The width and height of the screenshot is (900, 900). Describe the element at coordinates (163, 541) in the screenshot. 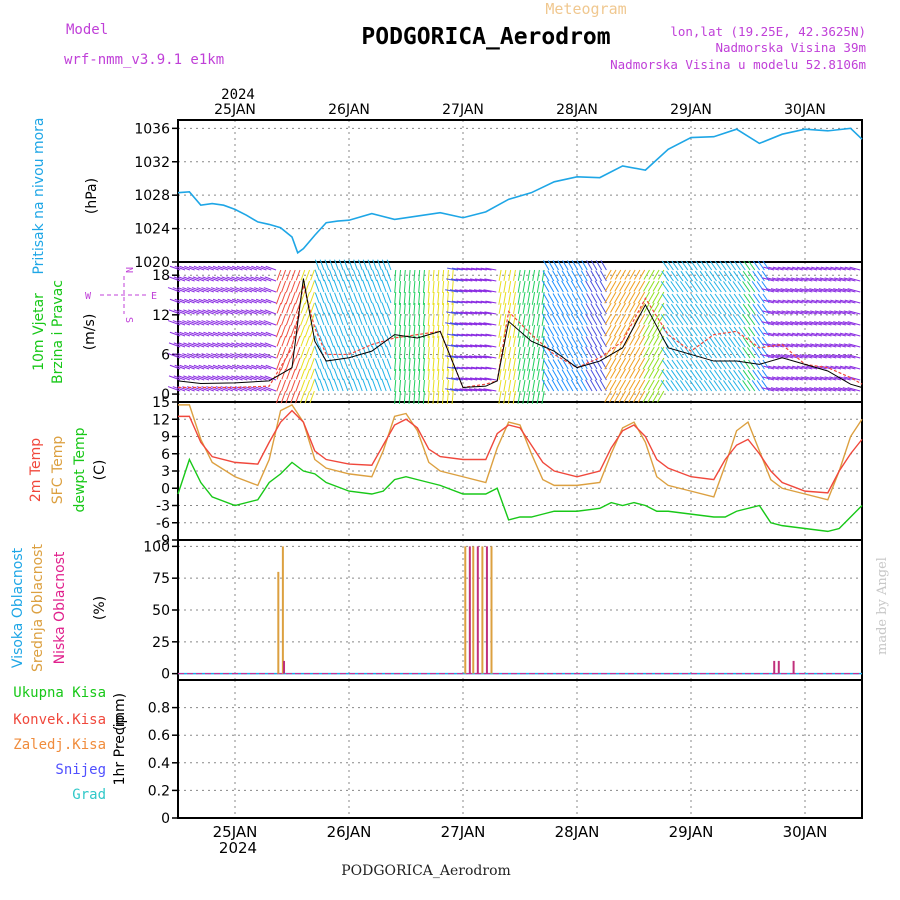

I see `y-tick-label: -9` at that location.